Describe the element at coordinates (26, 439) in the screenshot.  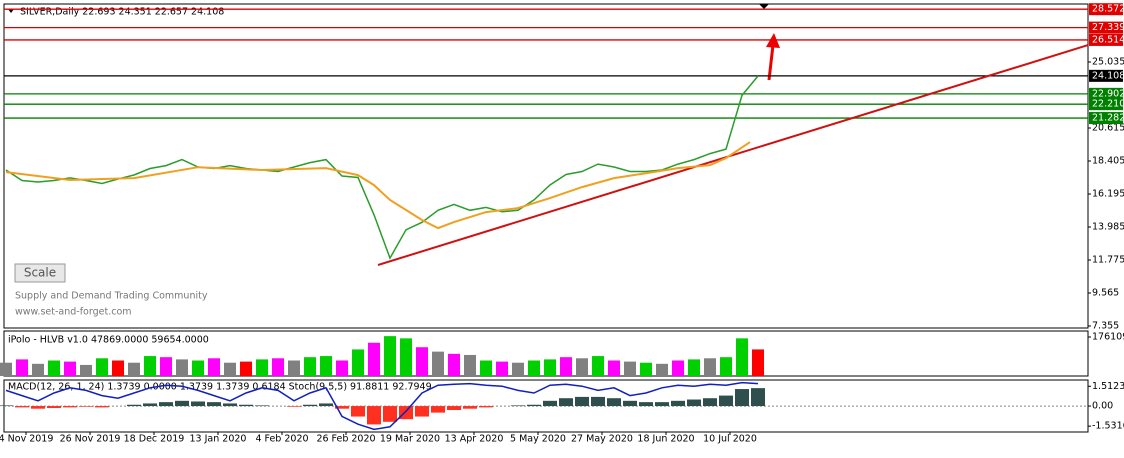
I see `x-tick-label: 4 Nov 2019` at that location.